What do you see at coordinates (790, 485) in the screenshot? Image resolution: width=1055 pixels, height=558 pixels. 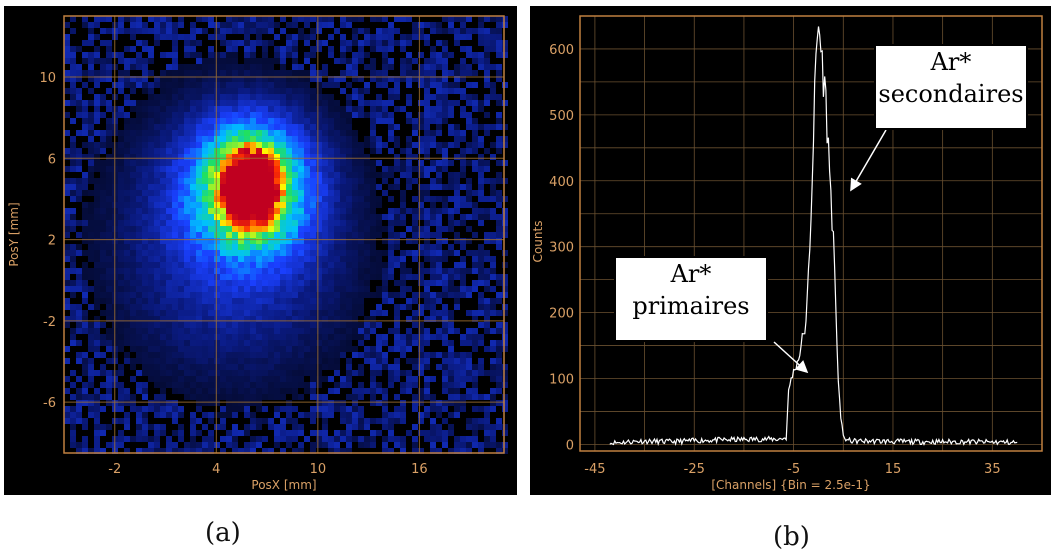 I see `histogram-x-axis-label: [Channels] {Bin = 2.5e-1}` at bounding box center [790, 485].